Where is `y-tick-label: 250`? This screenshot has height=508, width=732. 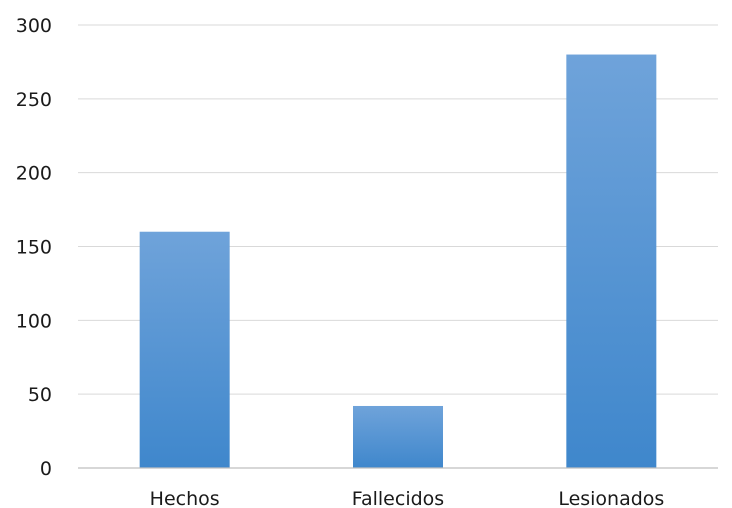 y-tick-label: 250 is located at coordinates (34, 100).